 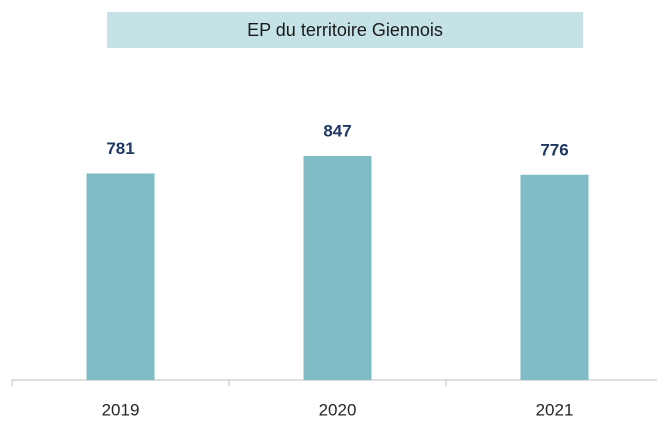 What do you see at coordinates (338, 409) in the screenshot?
I see `x-tick-label: 2020` at bounding box center [338, 409].